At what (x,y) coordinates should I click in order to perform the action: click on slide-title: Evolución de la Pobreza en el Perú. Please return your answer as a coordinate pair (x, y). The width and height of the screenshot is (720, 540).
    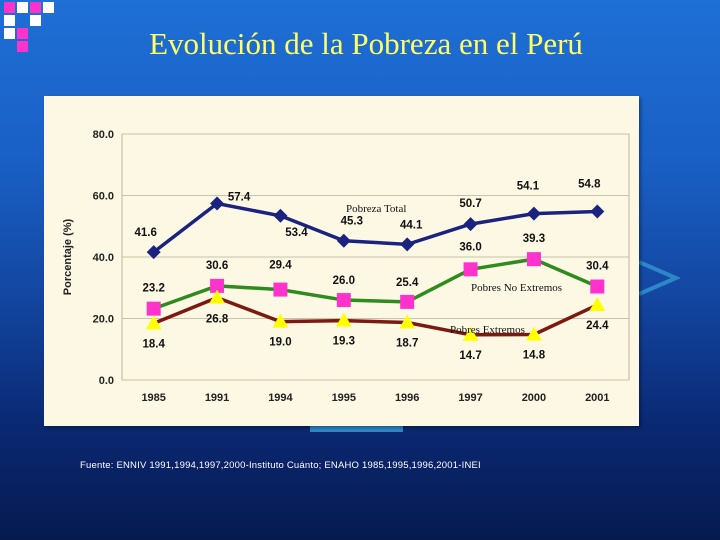
    Looking at the image, I should click on (366, 43).